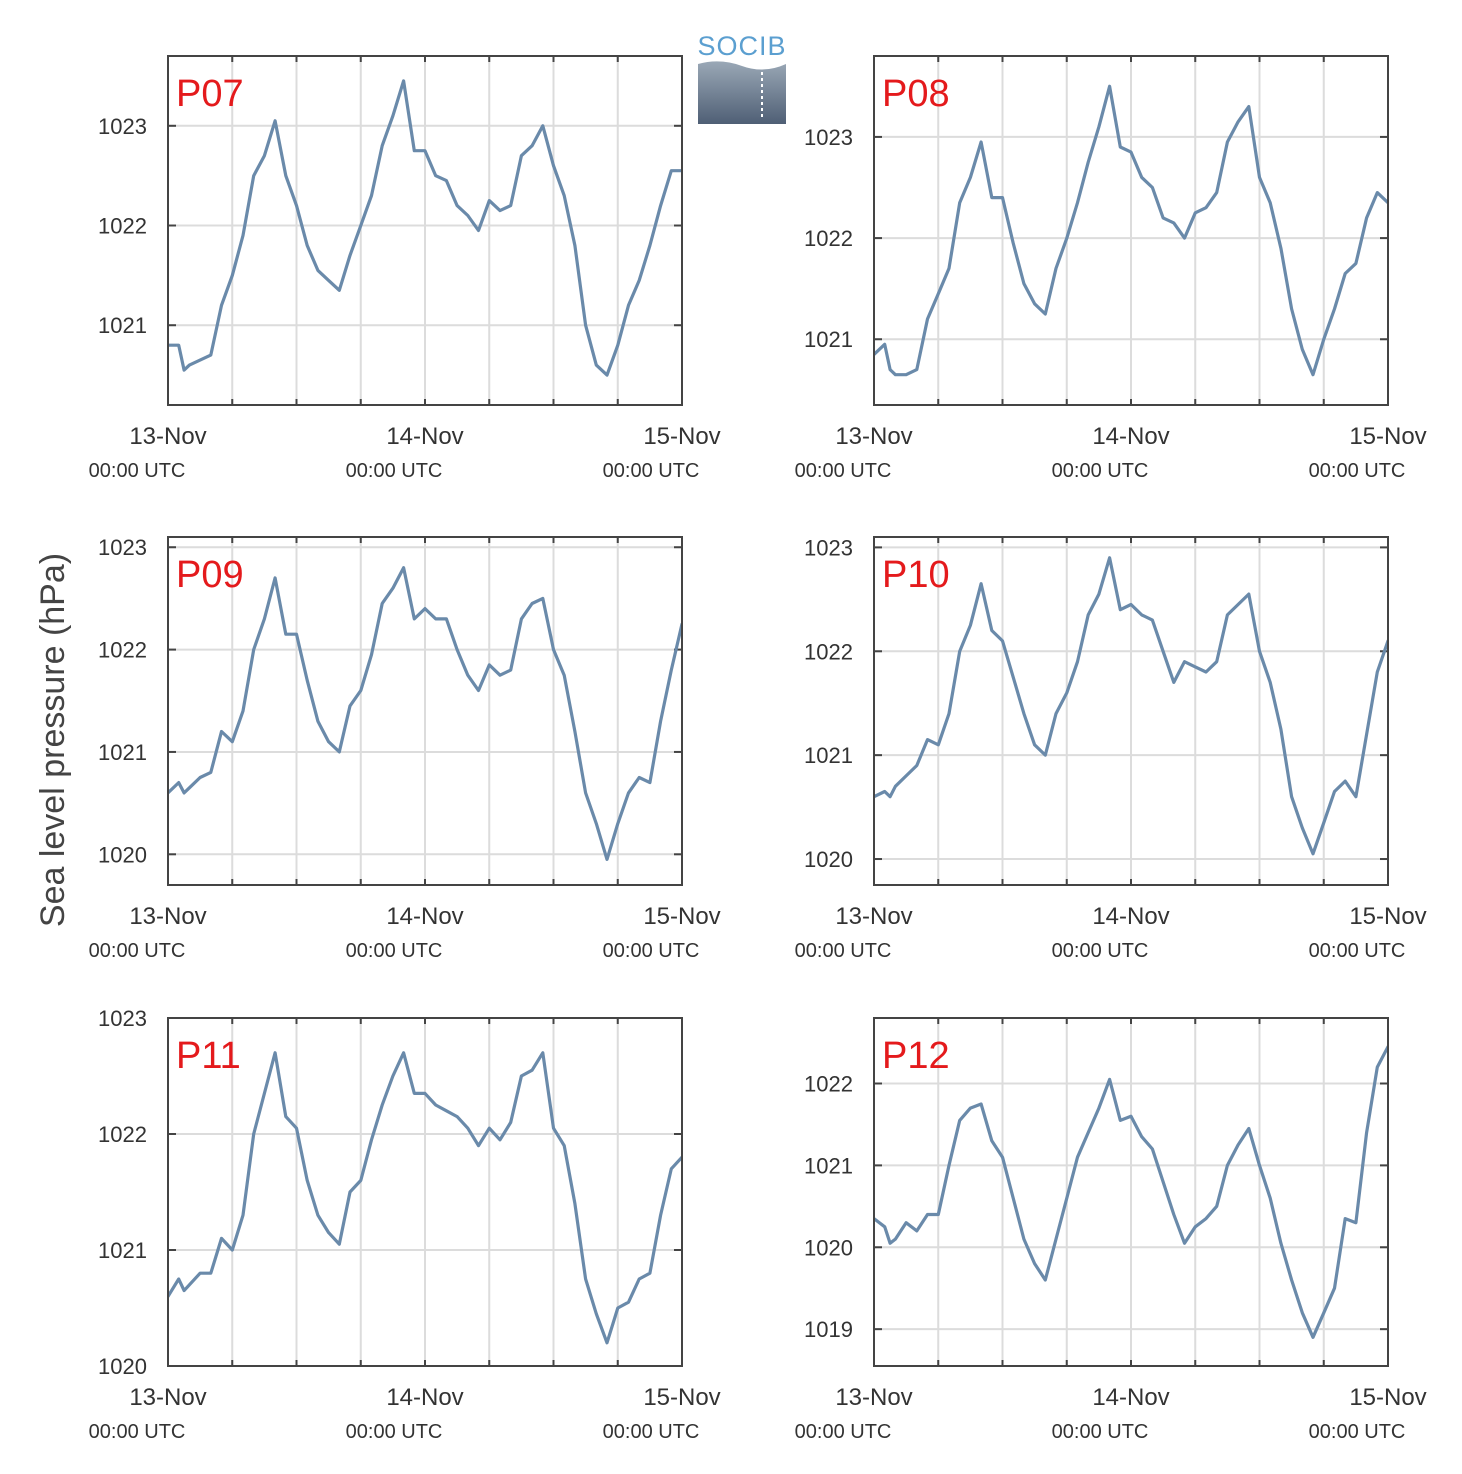  I want to click on station-label: P10, so click(916, 575).